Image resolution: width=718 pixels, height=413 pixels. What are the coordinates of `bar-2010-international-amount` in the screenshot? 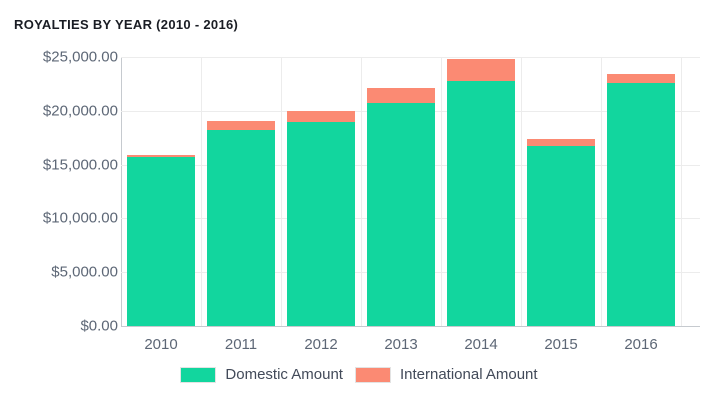 It's located at (161, 156).